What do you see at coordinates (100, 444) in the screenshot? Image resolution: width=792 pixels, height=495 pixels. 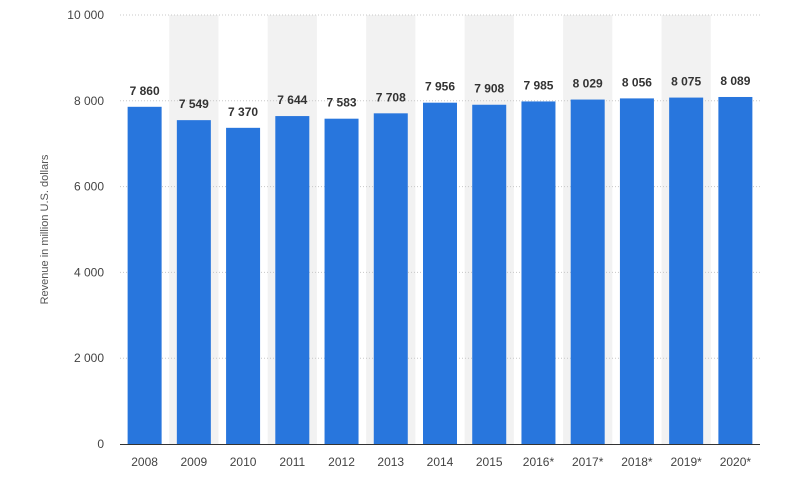 I see `y-tick-label: 0` at bounding box center [100, 444].